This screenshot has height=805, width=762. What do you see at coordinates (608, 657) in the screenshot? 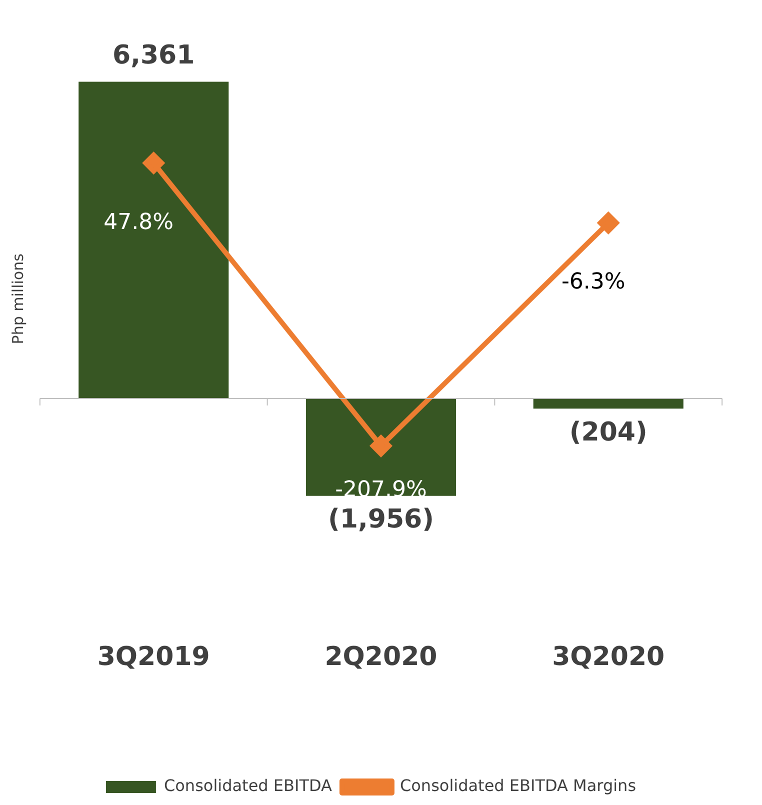
I see `x-tick-label: 3Q2020` at bounding box center [608, 657].